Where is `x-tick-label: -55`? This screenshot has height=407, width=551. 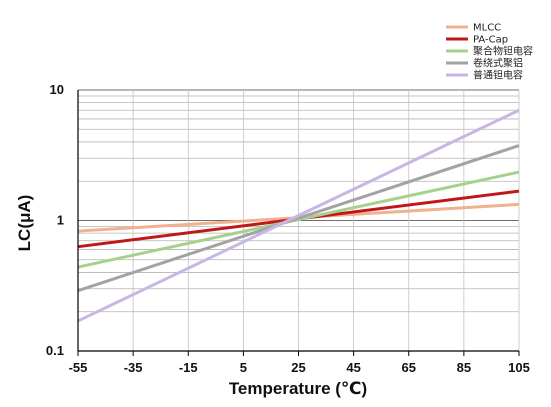
x-tick-label: -55 is located at coordinates (78, 367).